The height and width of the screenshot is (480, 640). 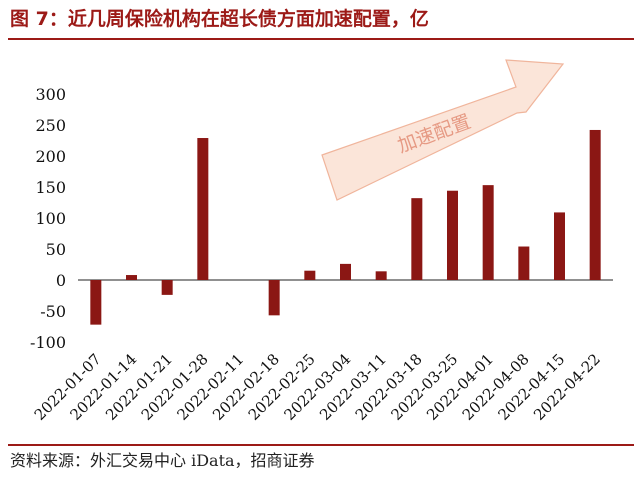 I want to click on source-note: 资料来源：外汇交易中心 iData，招商证券, so click(x=162, y=460).